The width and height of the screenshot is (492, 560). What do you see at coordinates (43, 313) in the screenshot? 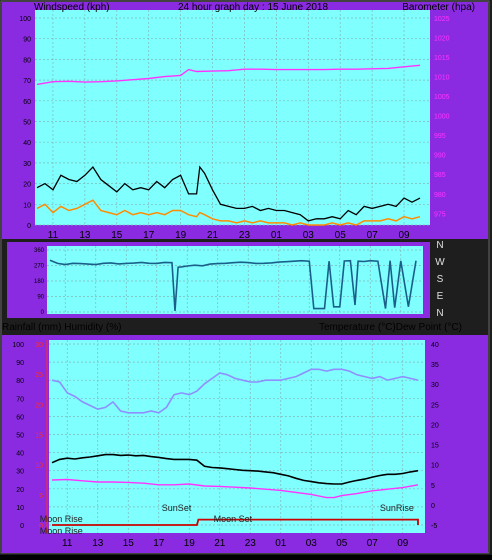
I see `direction-y-tick-label: 0` at bounding box center [43, 313].